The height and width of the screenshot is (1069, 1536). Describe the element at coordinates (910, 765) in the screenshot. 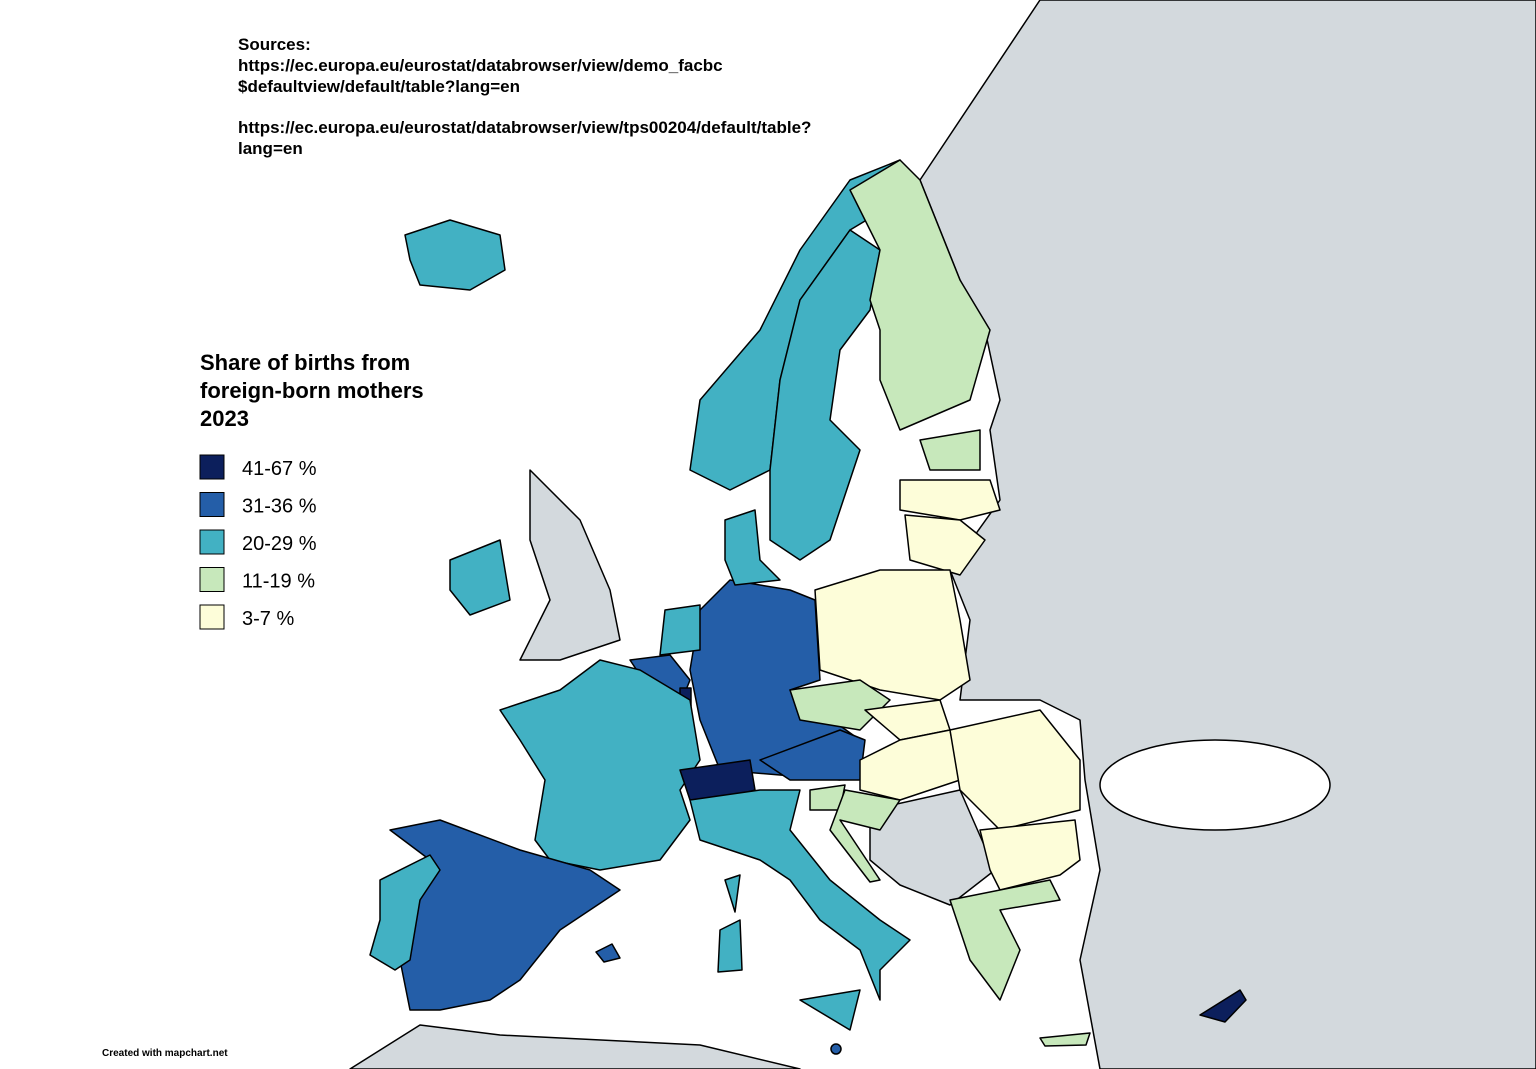

I see `hungary` at that location.